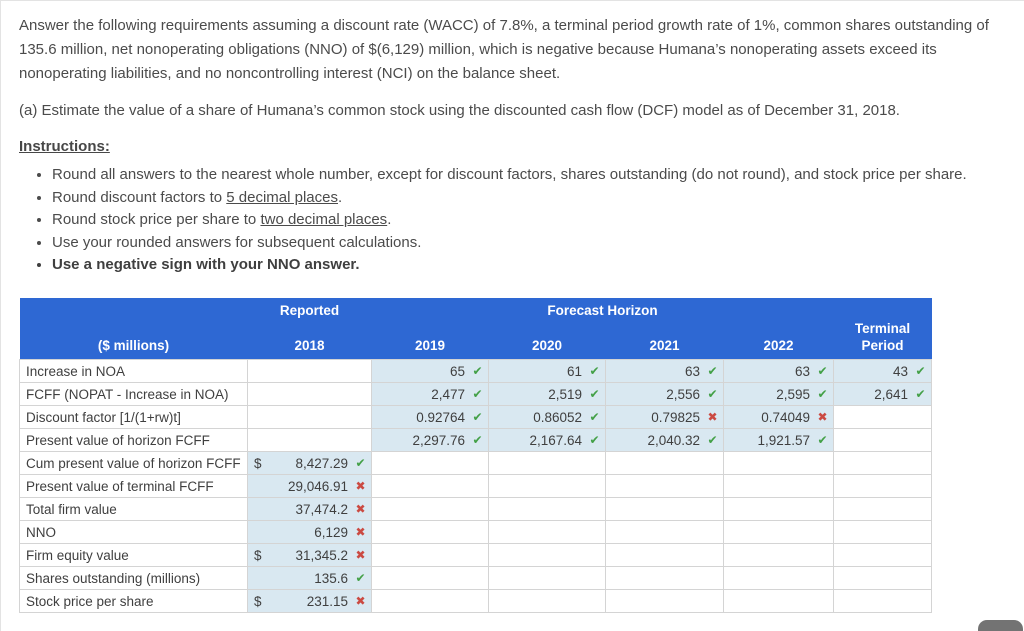 The width and height of the screenshot is (1024, 631). I want to click on table-row: Total firm value 37,474.2 ✖, so click(476, 509).